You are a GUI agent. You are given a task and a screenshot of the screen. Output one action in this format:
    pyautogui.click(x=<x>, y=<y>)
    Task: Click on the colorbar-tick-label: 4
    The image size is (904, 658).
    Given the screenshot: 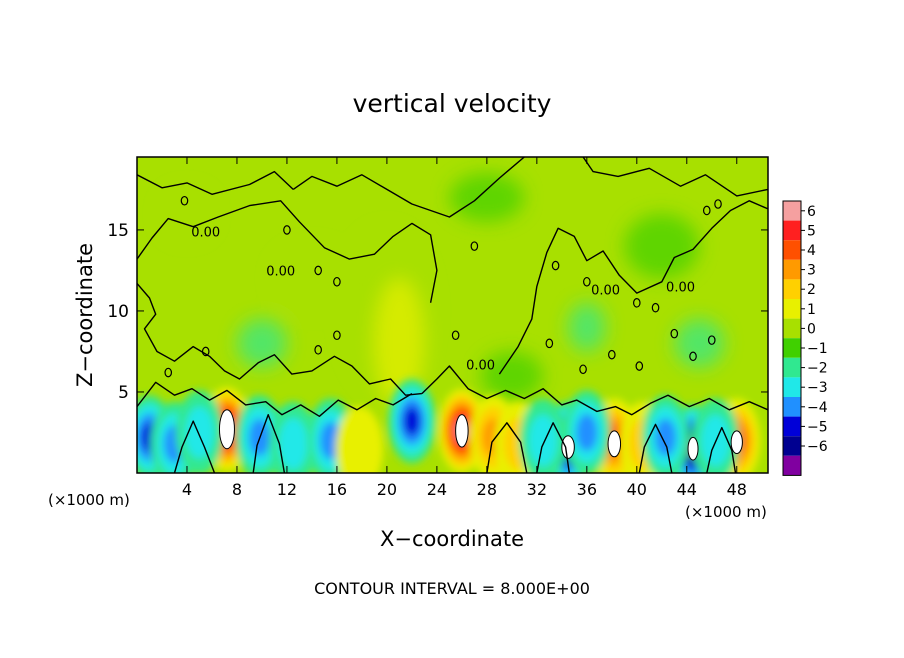 What is the action you would take?
    pyautogui.click(x=811, y=251)
    